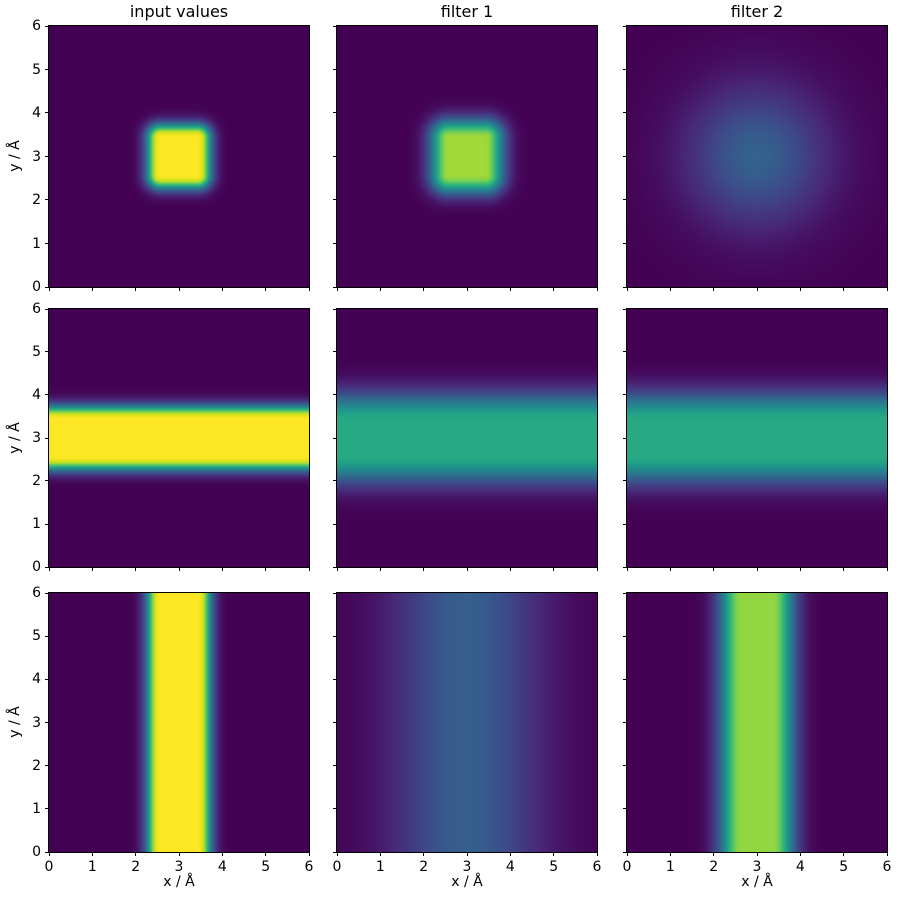 The image size is (900, 900). Describe the element at coordinates (36, 352) in the screenshot. I see `y-tick-label: 5` at that location.